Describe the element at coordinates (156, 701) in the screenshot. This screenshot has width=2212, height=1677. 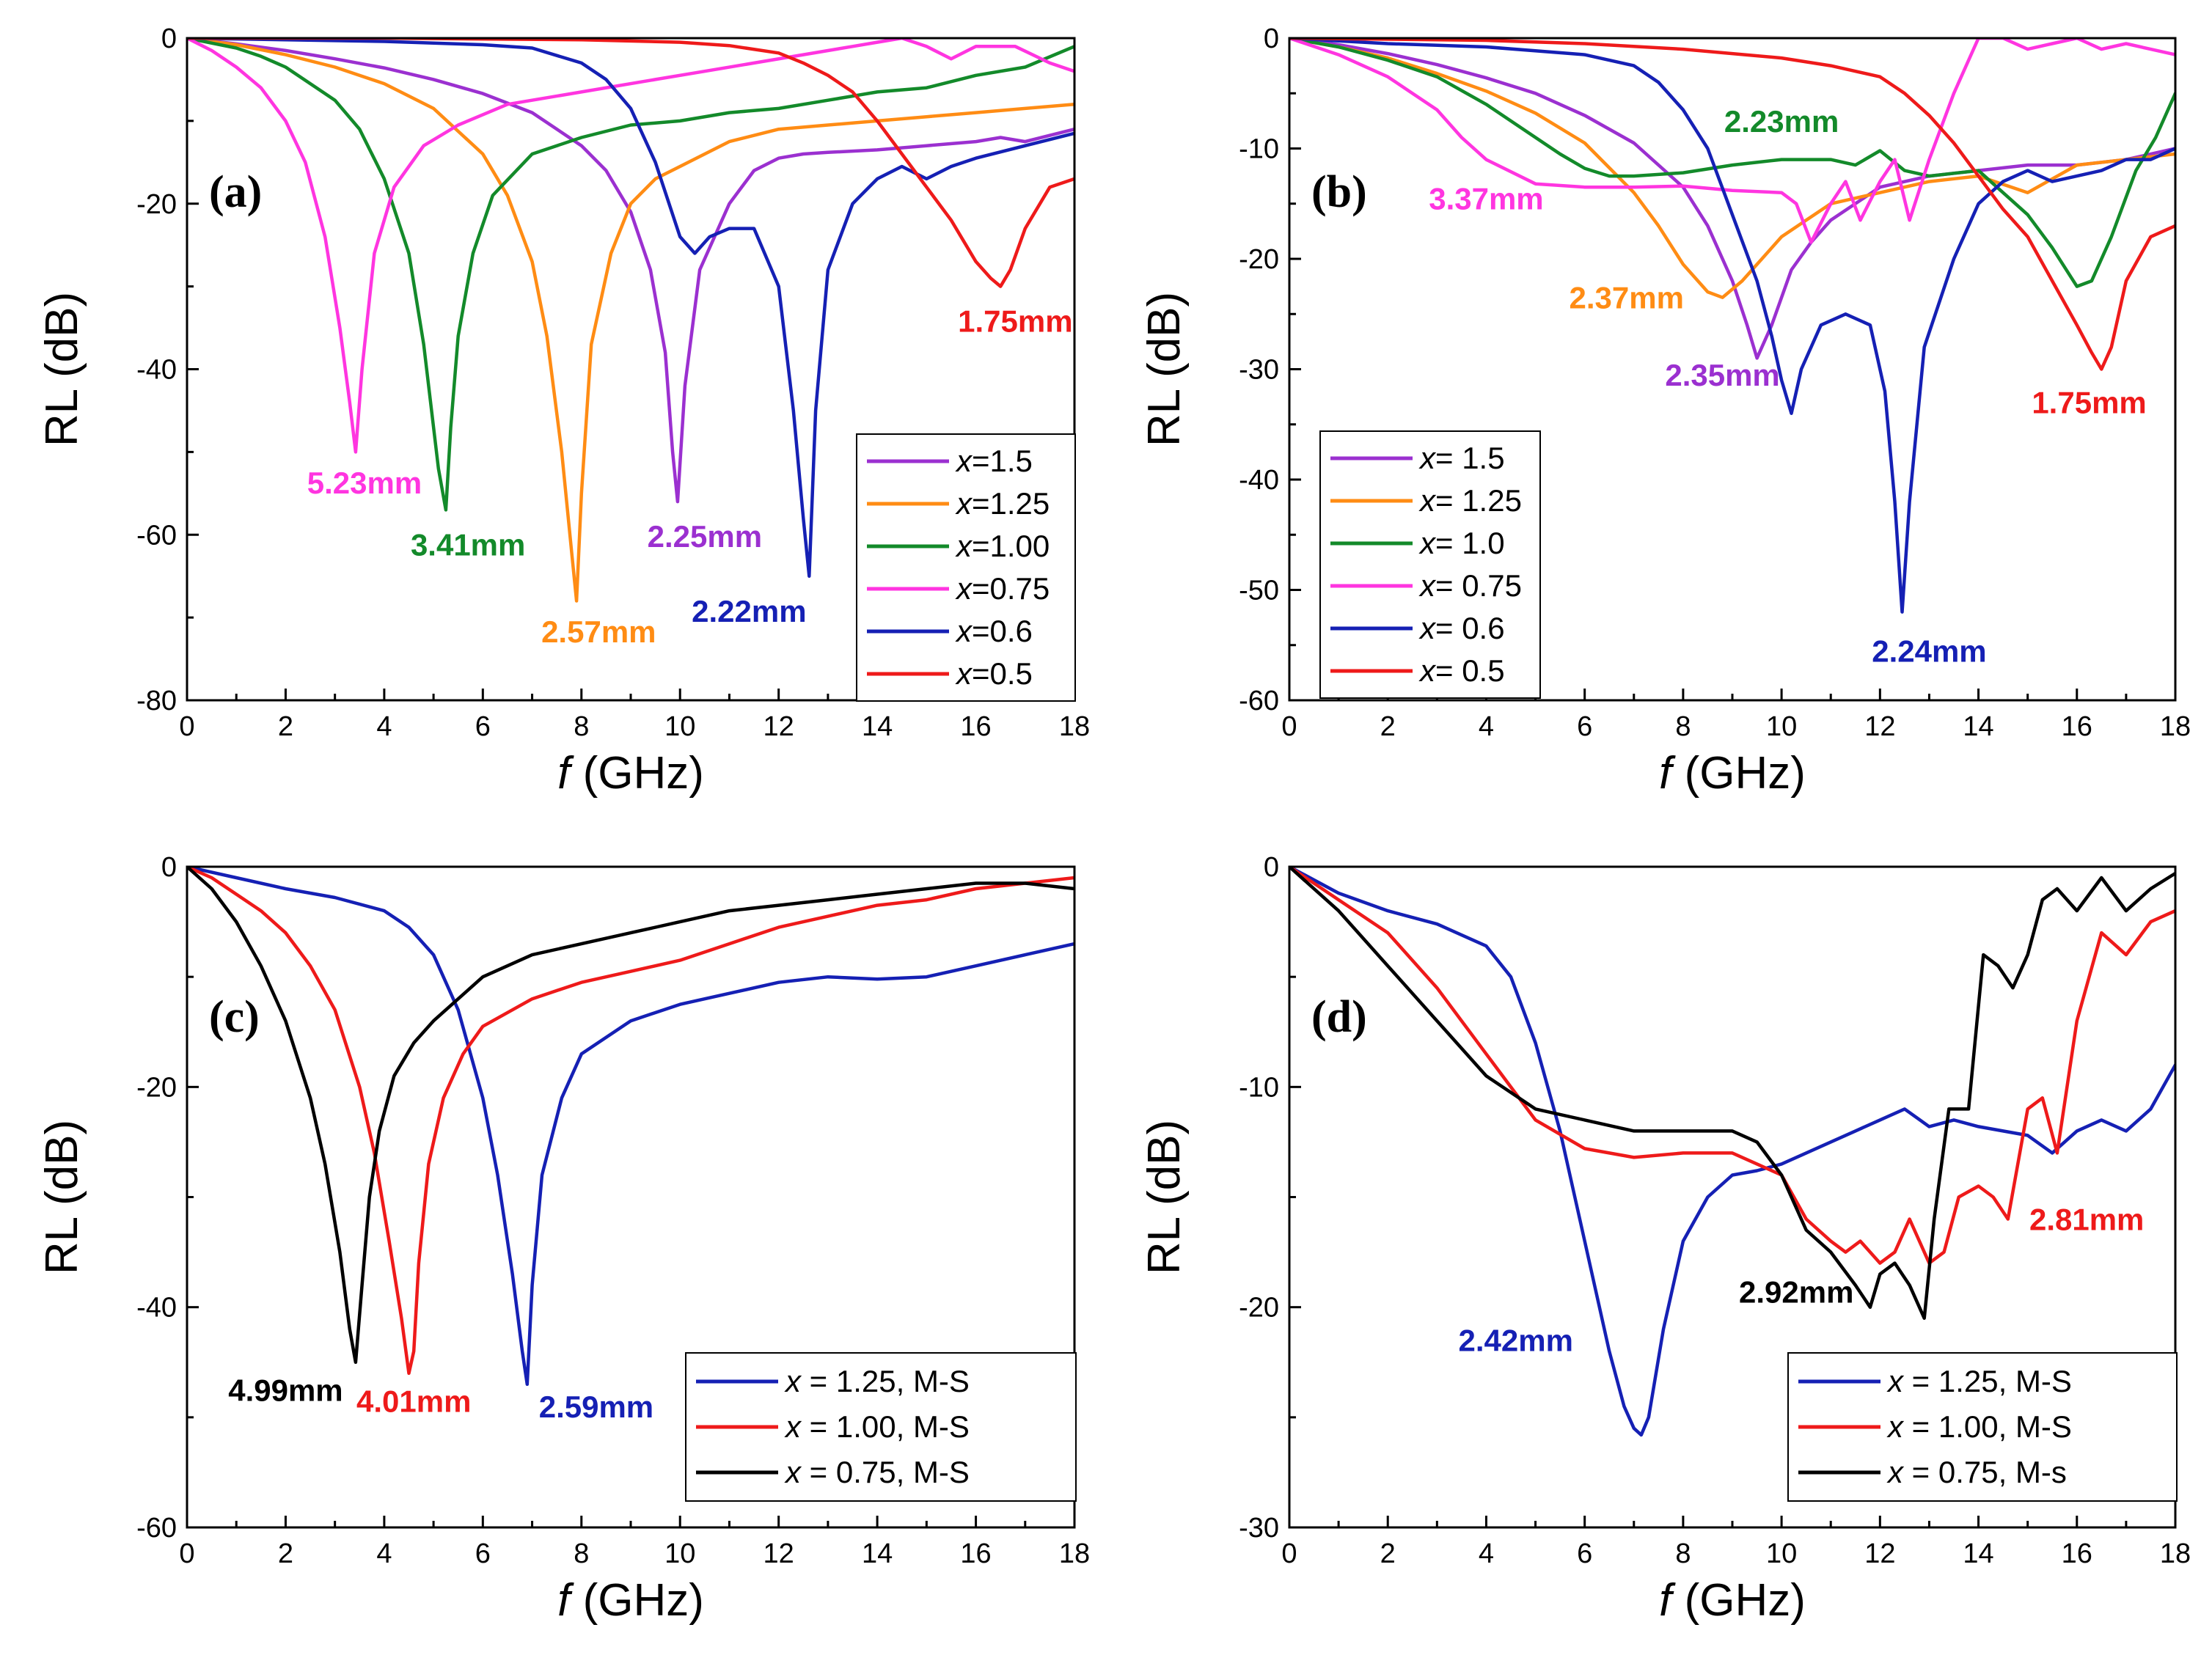
I see `y-tick-label: -80` at that location.